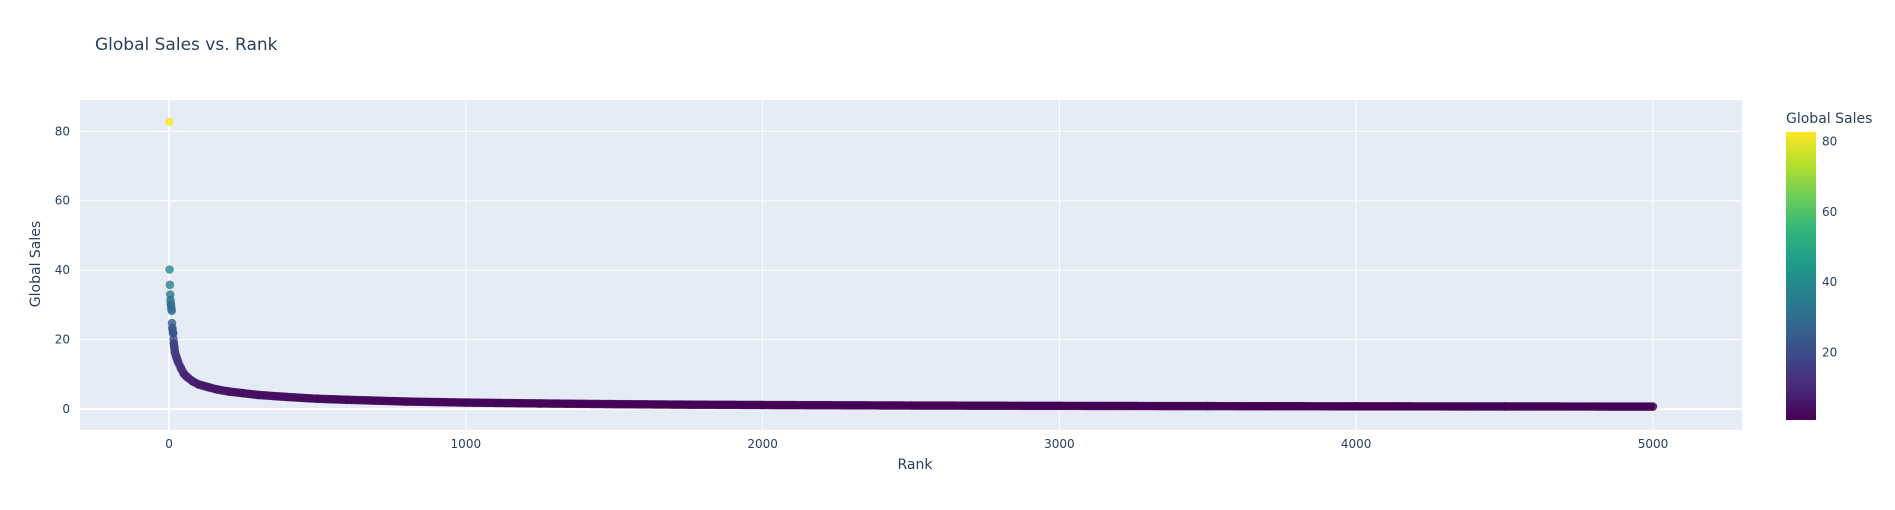 The height and width of the screenshot is (510, 1895). I want to click on y-tick-label: 60, so click(62, 201).